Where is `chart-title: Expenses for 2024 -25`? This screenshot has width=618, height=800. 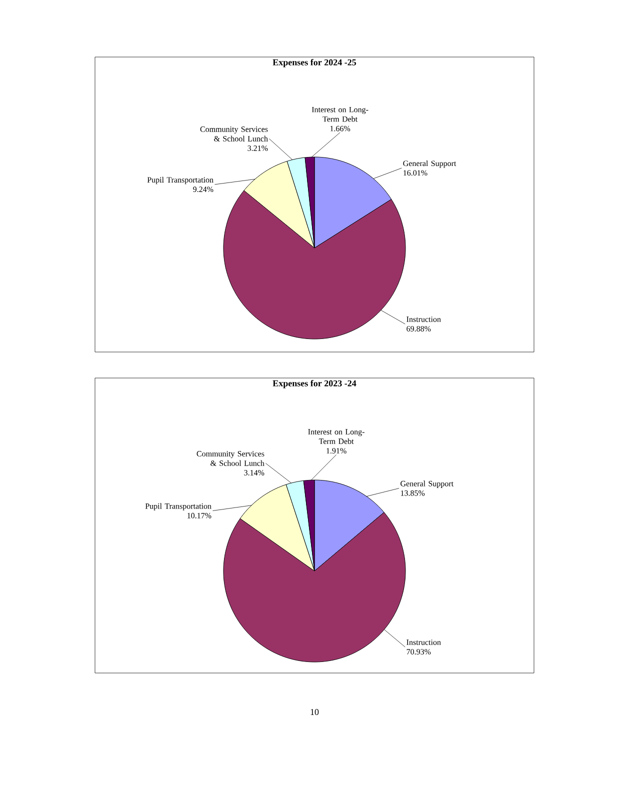 chart-title: Expenses for 2024 -25 is located at coordinates (314, 63).